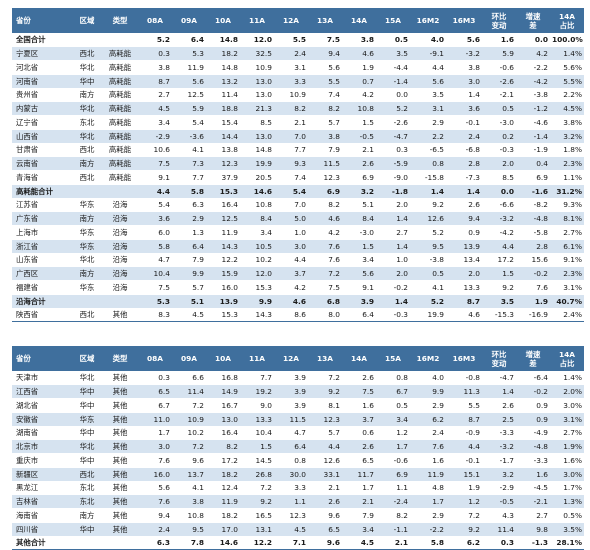  Describe the element at coordinates (257, 205) in the screenshot. I see `table-cell: 10.8` at that location.